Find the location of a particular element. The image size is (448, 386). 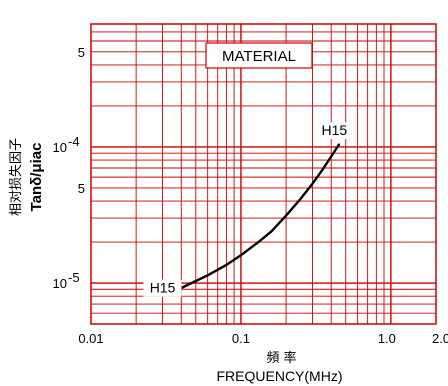

y-tick-exponent: -4 is located at coordinates (74, 141).